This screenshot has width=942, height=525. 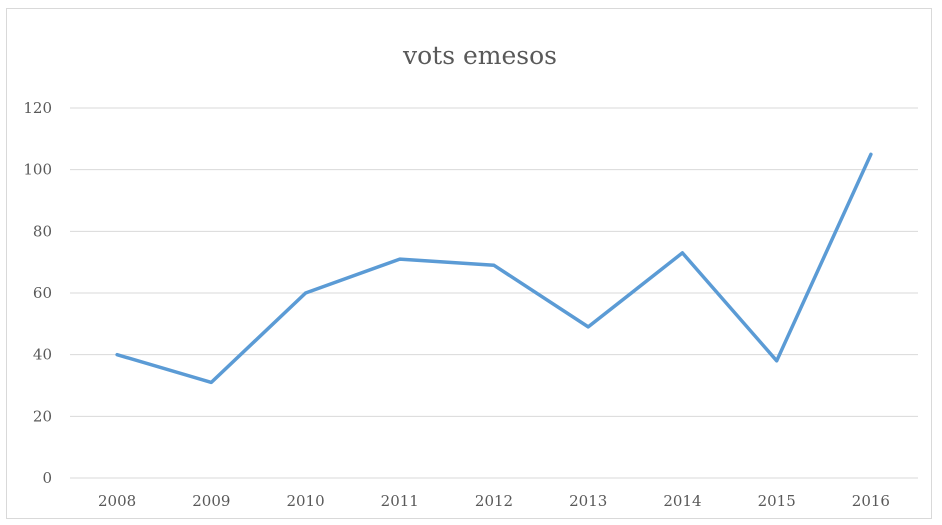 I want to click on y-tick-label: 0, so click(x=47, y=478).